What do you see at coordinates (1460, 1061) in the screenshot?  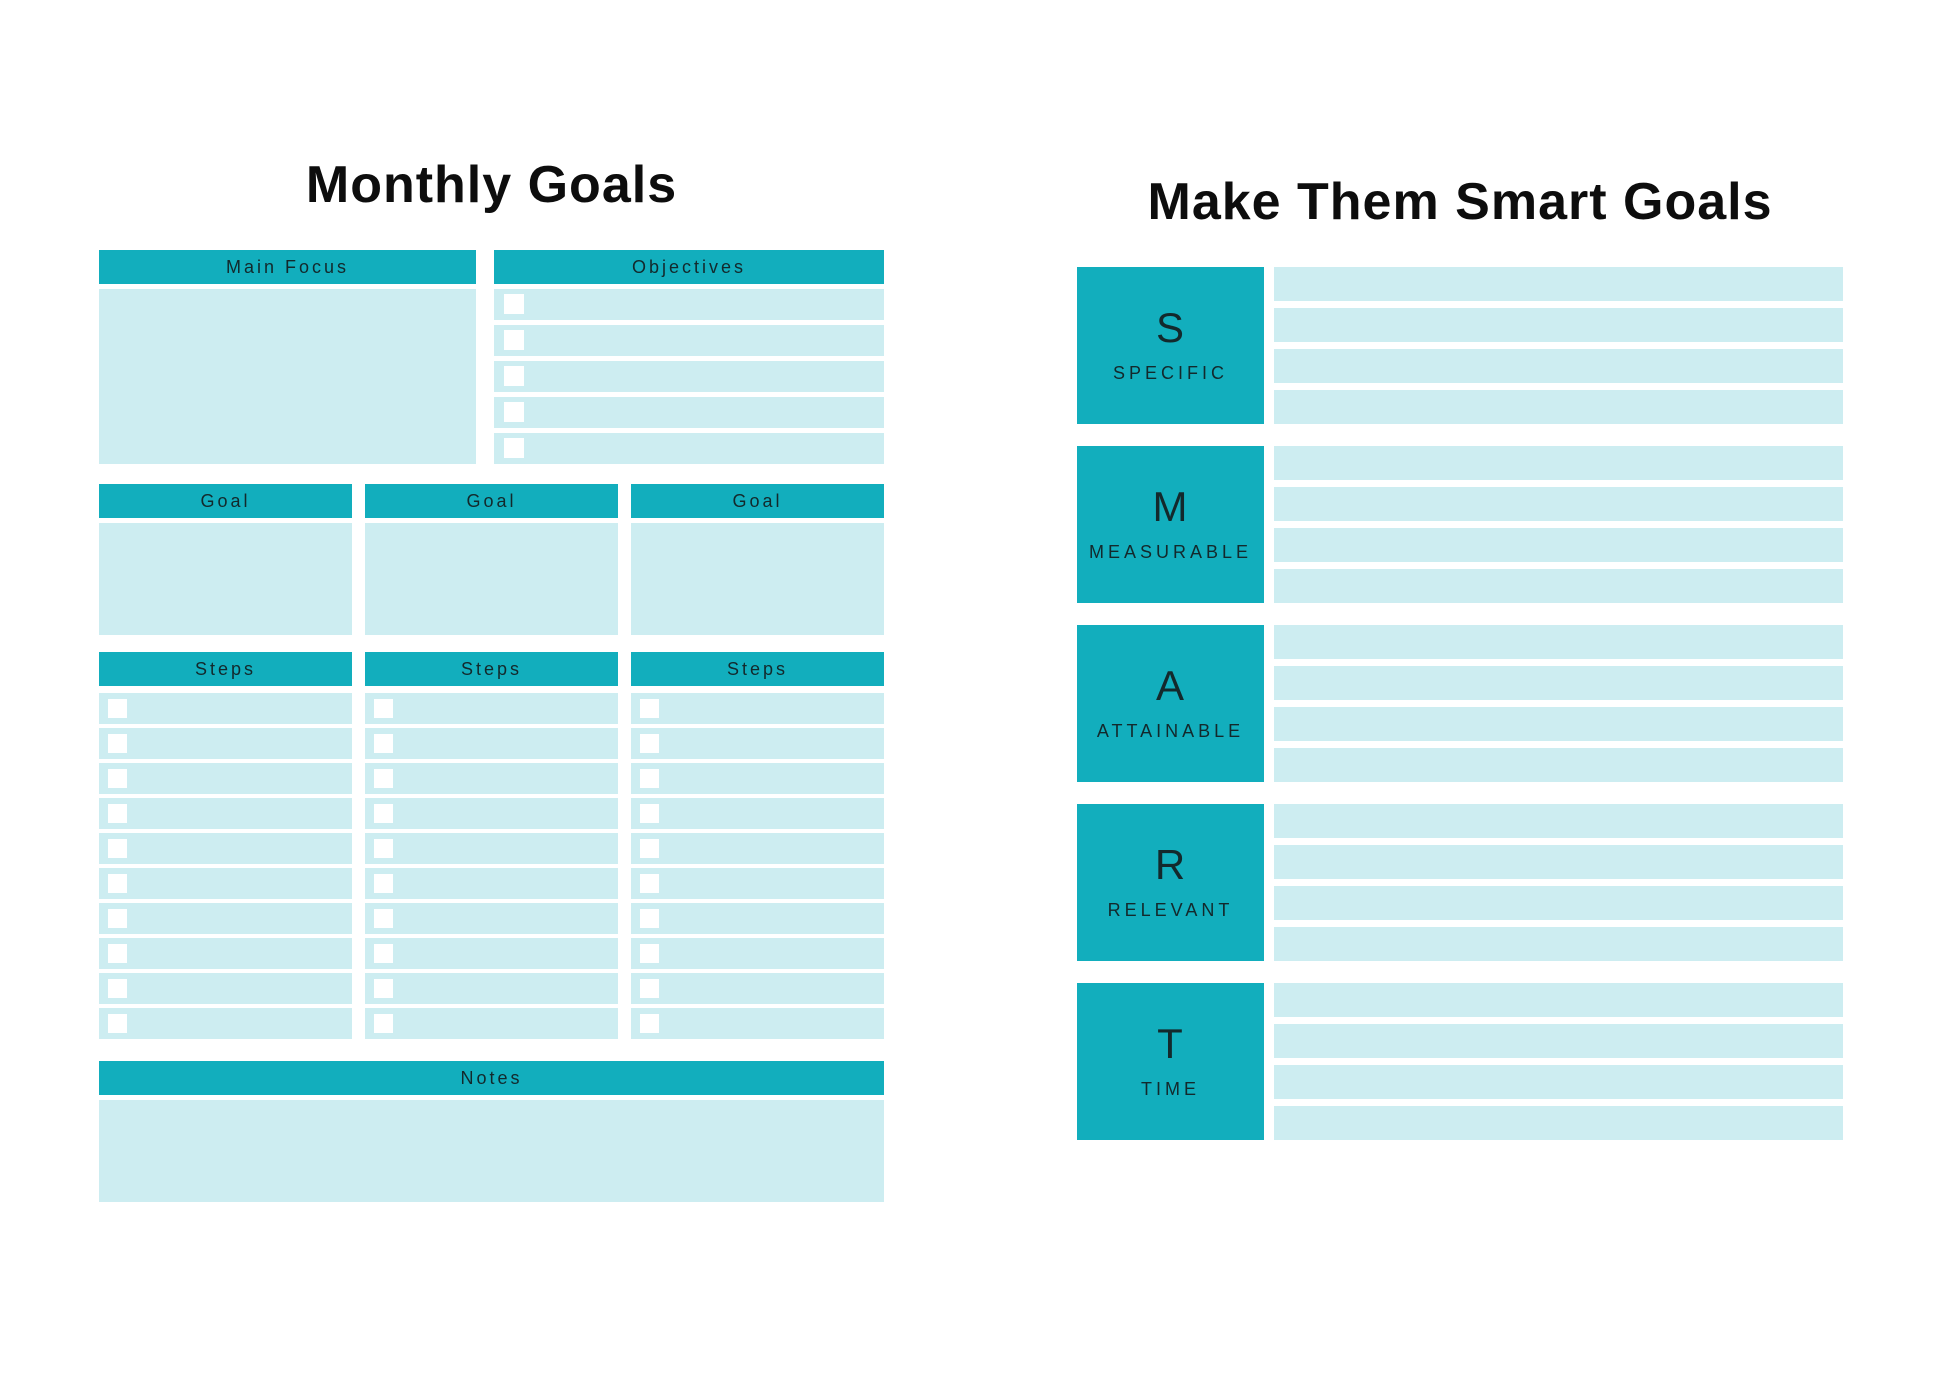 I see `smart-block-time: T TIME` at bounding box center [1460, 1061].